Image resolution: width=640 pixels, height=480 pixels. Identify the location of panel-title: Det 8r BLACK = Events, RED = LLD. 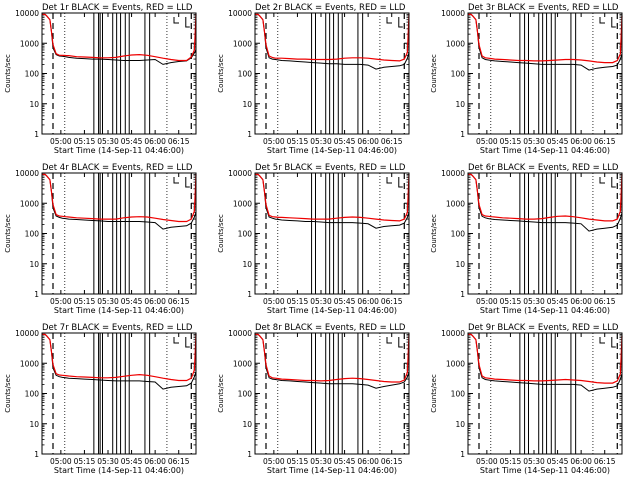
(330, 328).